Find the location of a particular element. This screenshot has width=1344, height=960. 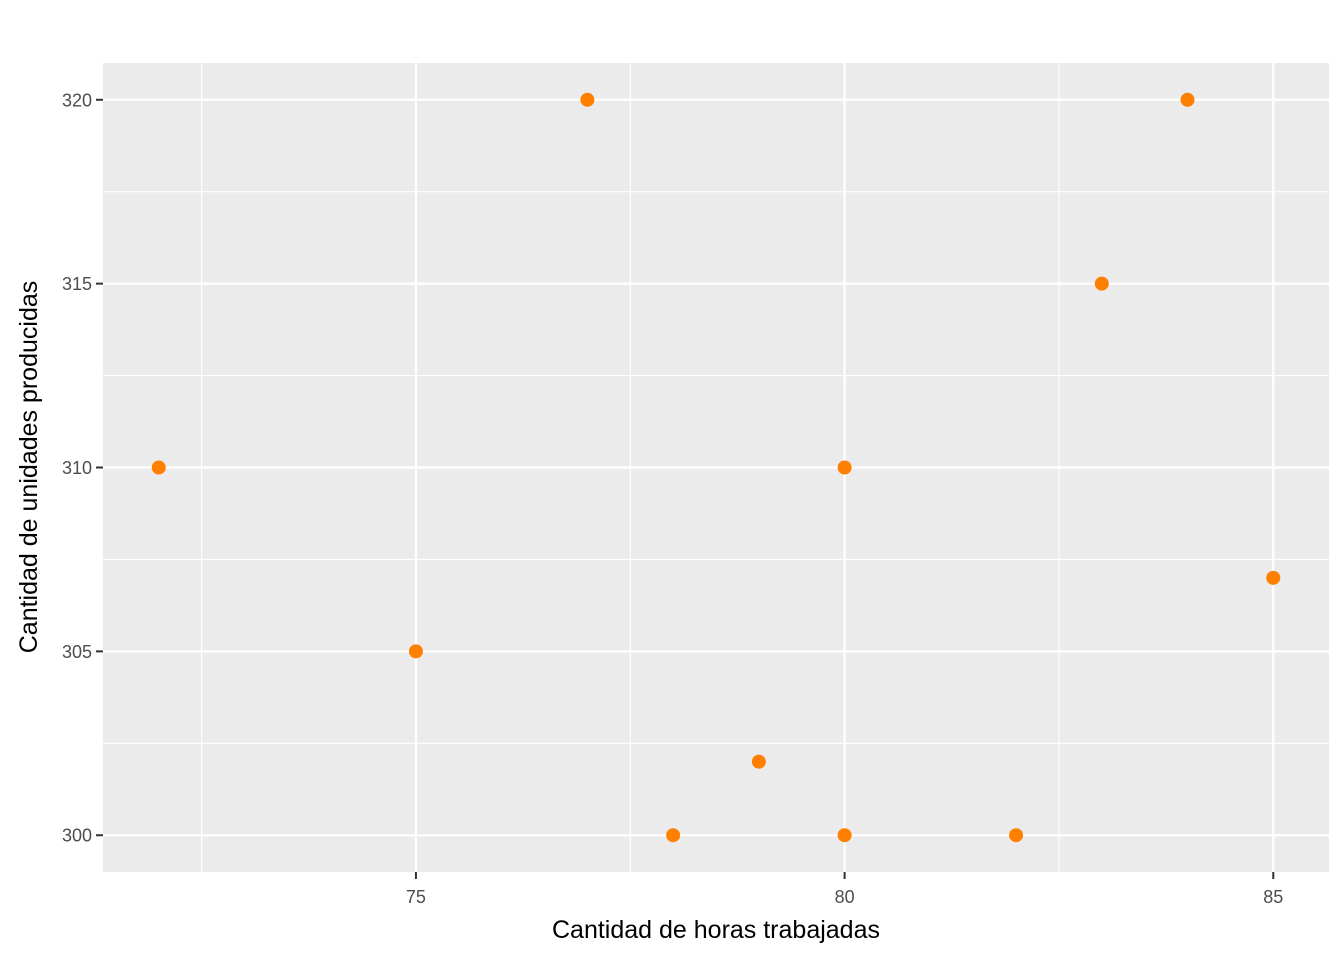

y-tick-labels: 300 305 310 315 320 is located at coordinates (77, 467).